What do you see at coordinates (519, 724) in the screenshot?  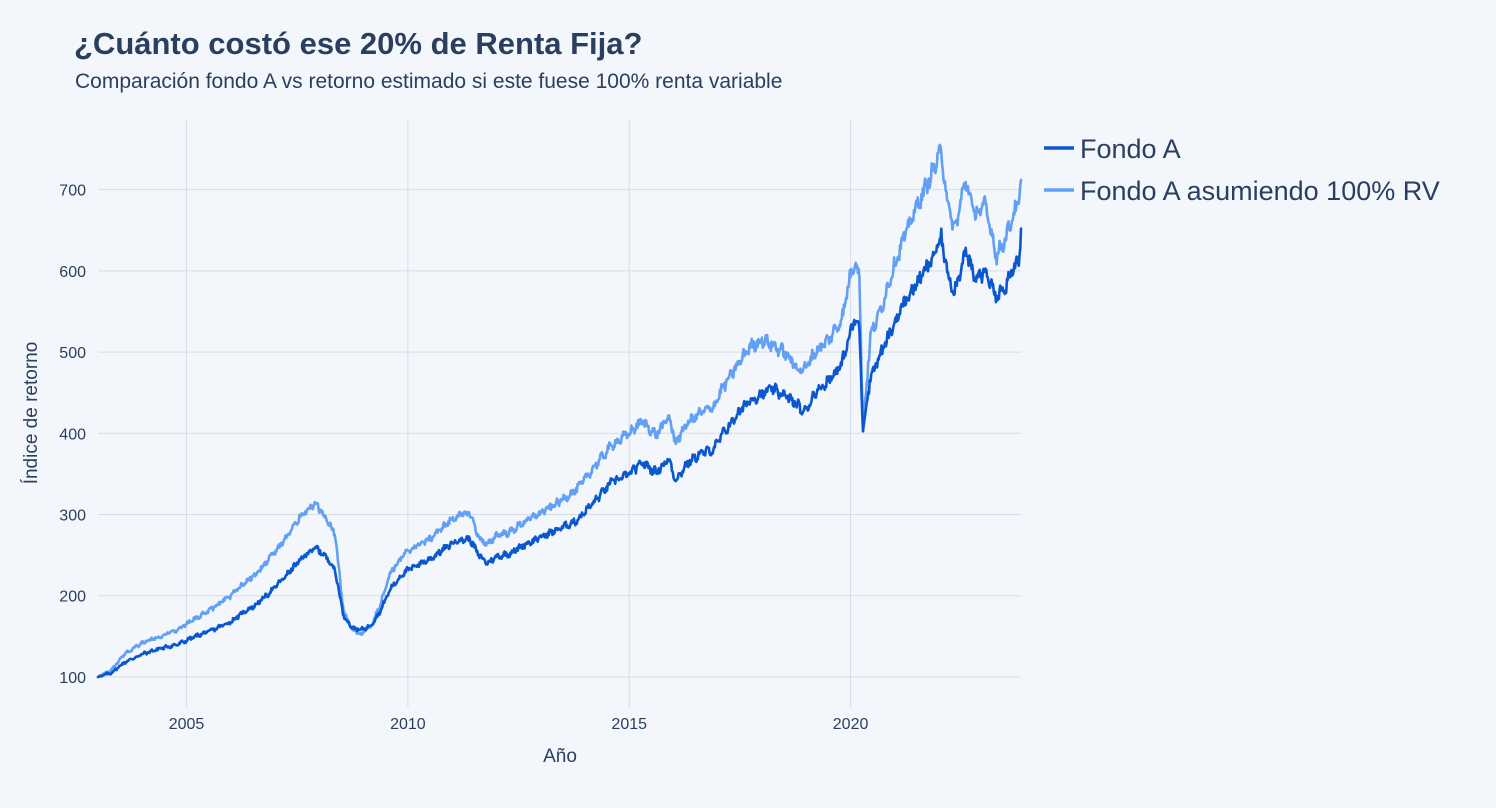 I see `x-axis-ticks: 2005 2010 2015 2020` at bounding box center [519, 724].